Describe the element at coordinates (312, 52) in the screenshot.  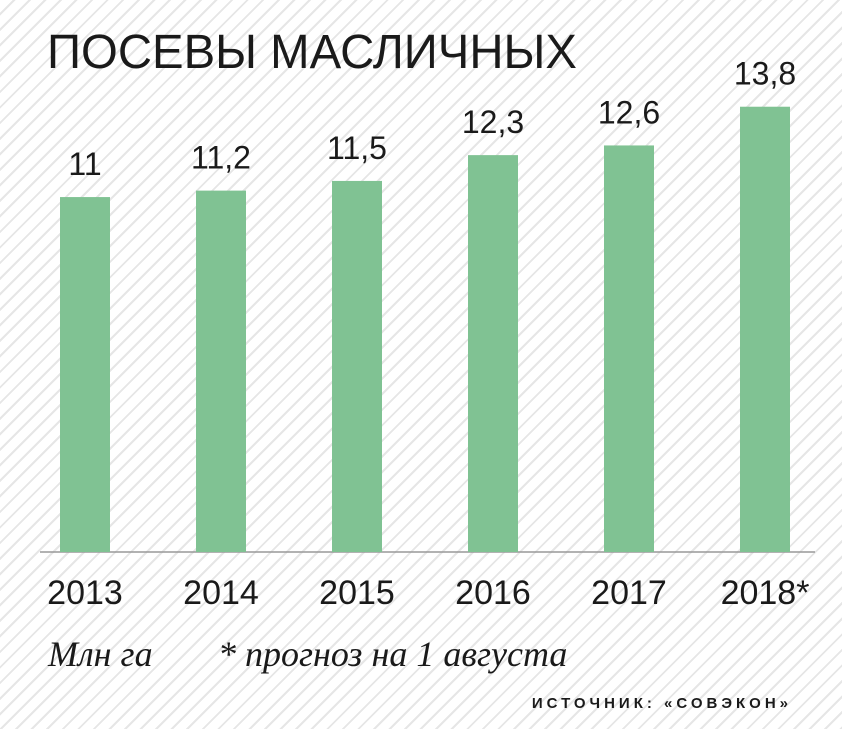
I see `chart-title: ПОСЕВЫ МАСЛИЧНЫХ` at that location.